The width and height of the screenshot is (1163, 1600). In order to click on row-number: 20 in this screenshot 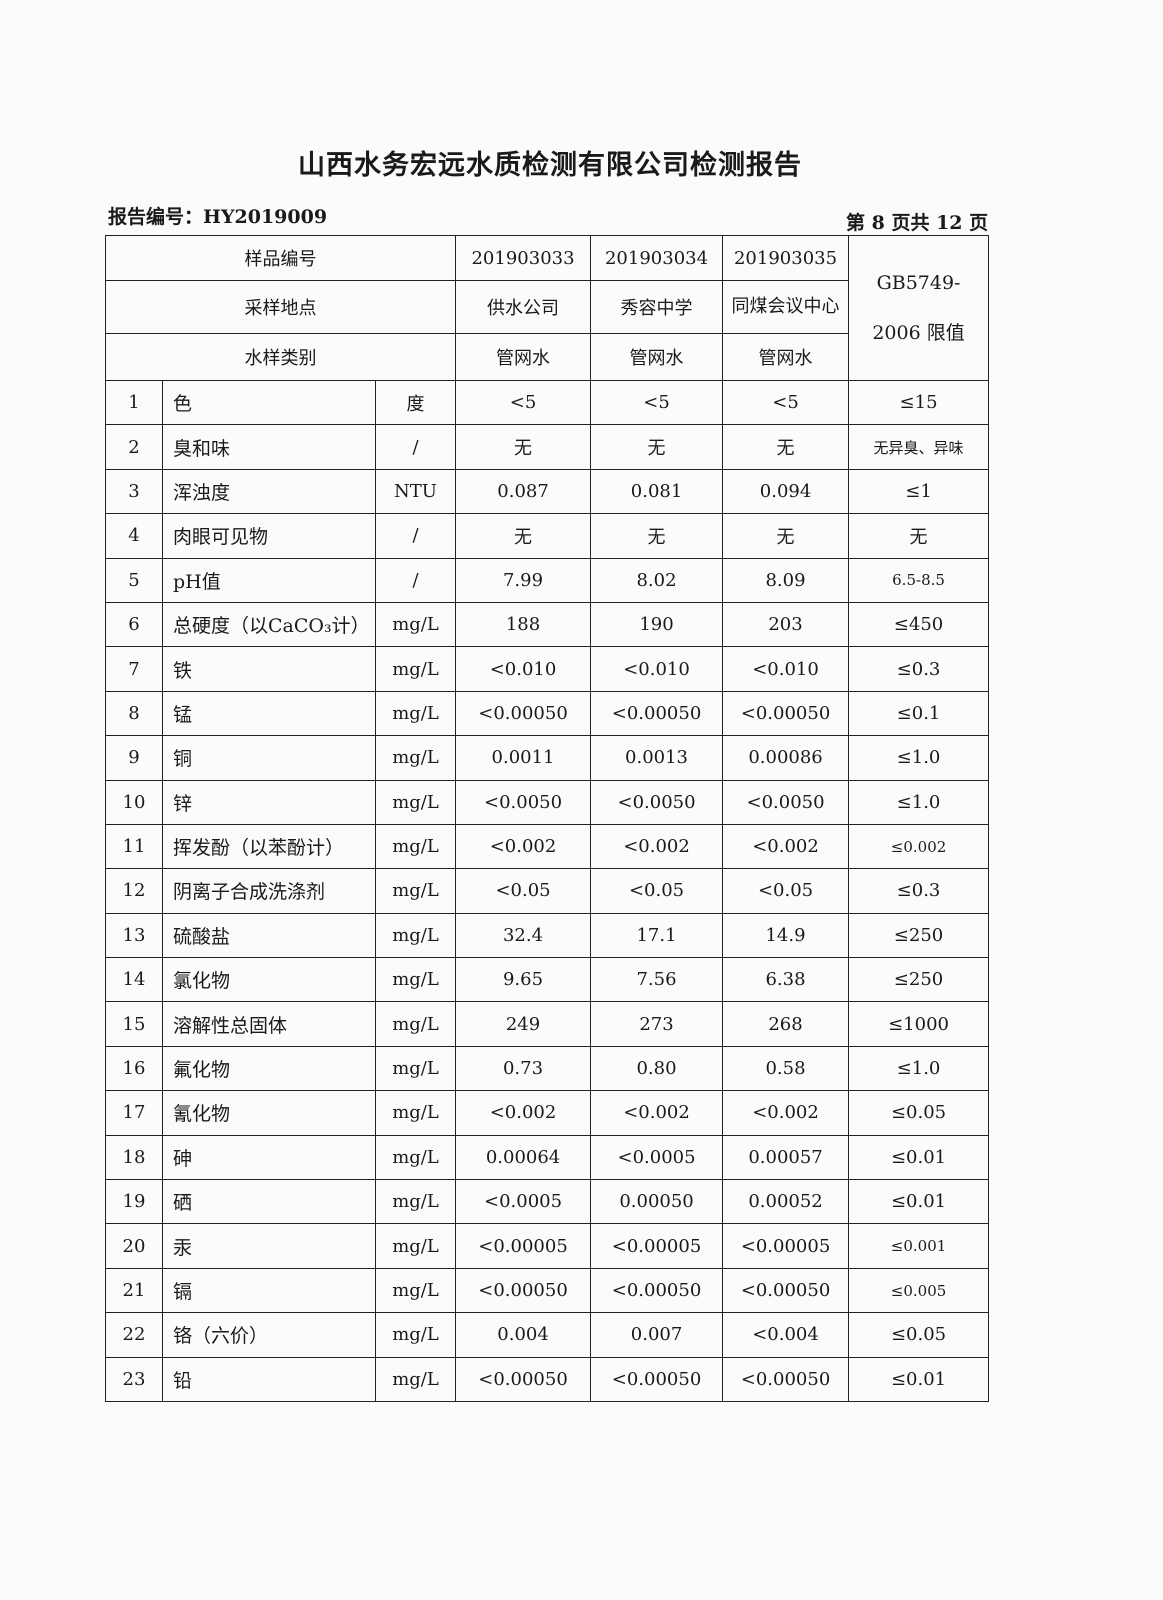, I will do `click(134, 1246)`.